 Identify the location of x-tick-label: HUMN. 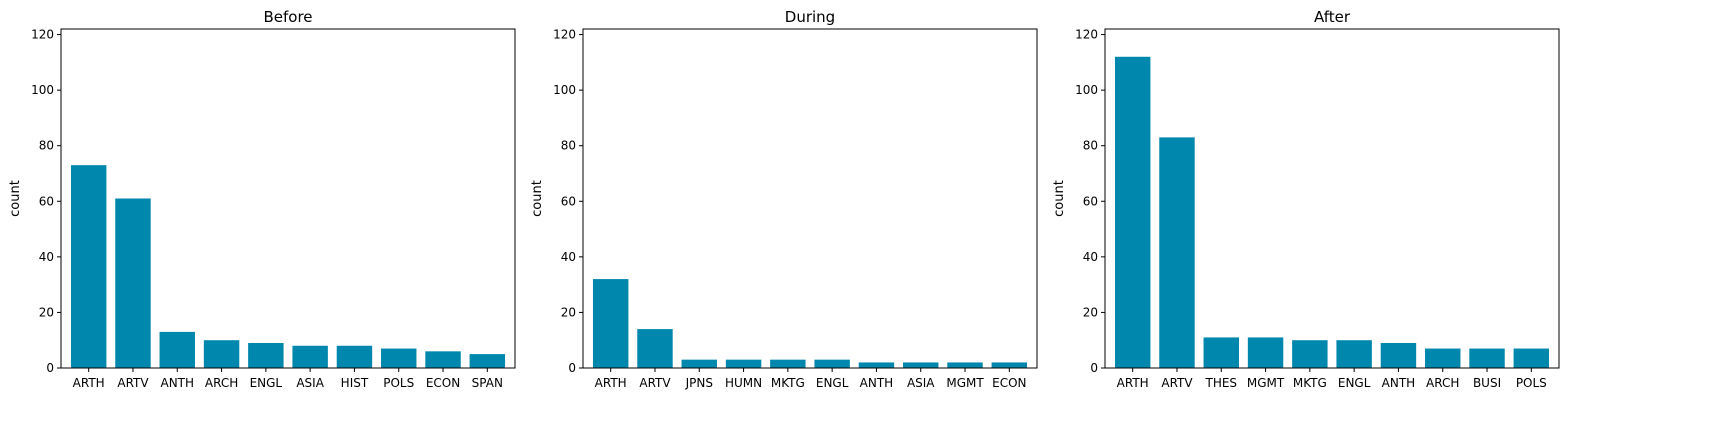
(743, 383).